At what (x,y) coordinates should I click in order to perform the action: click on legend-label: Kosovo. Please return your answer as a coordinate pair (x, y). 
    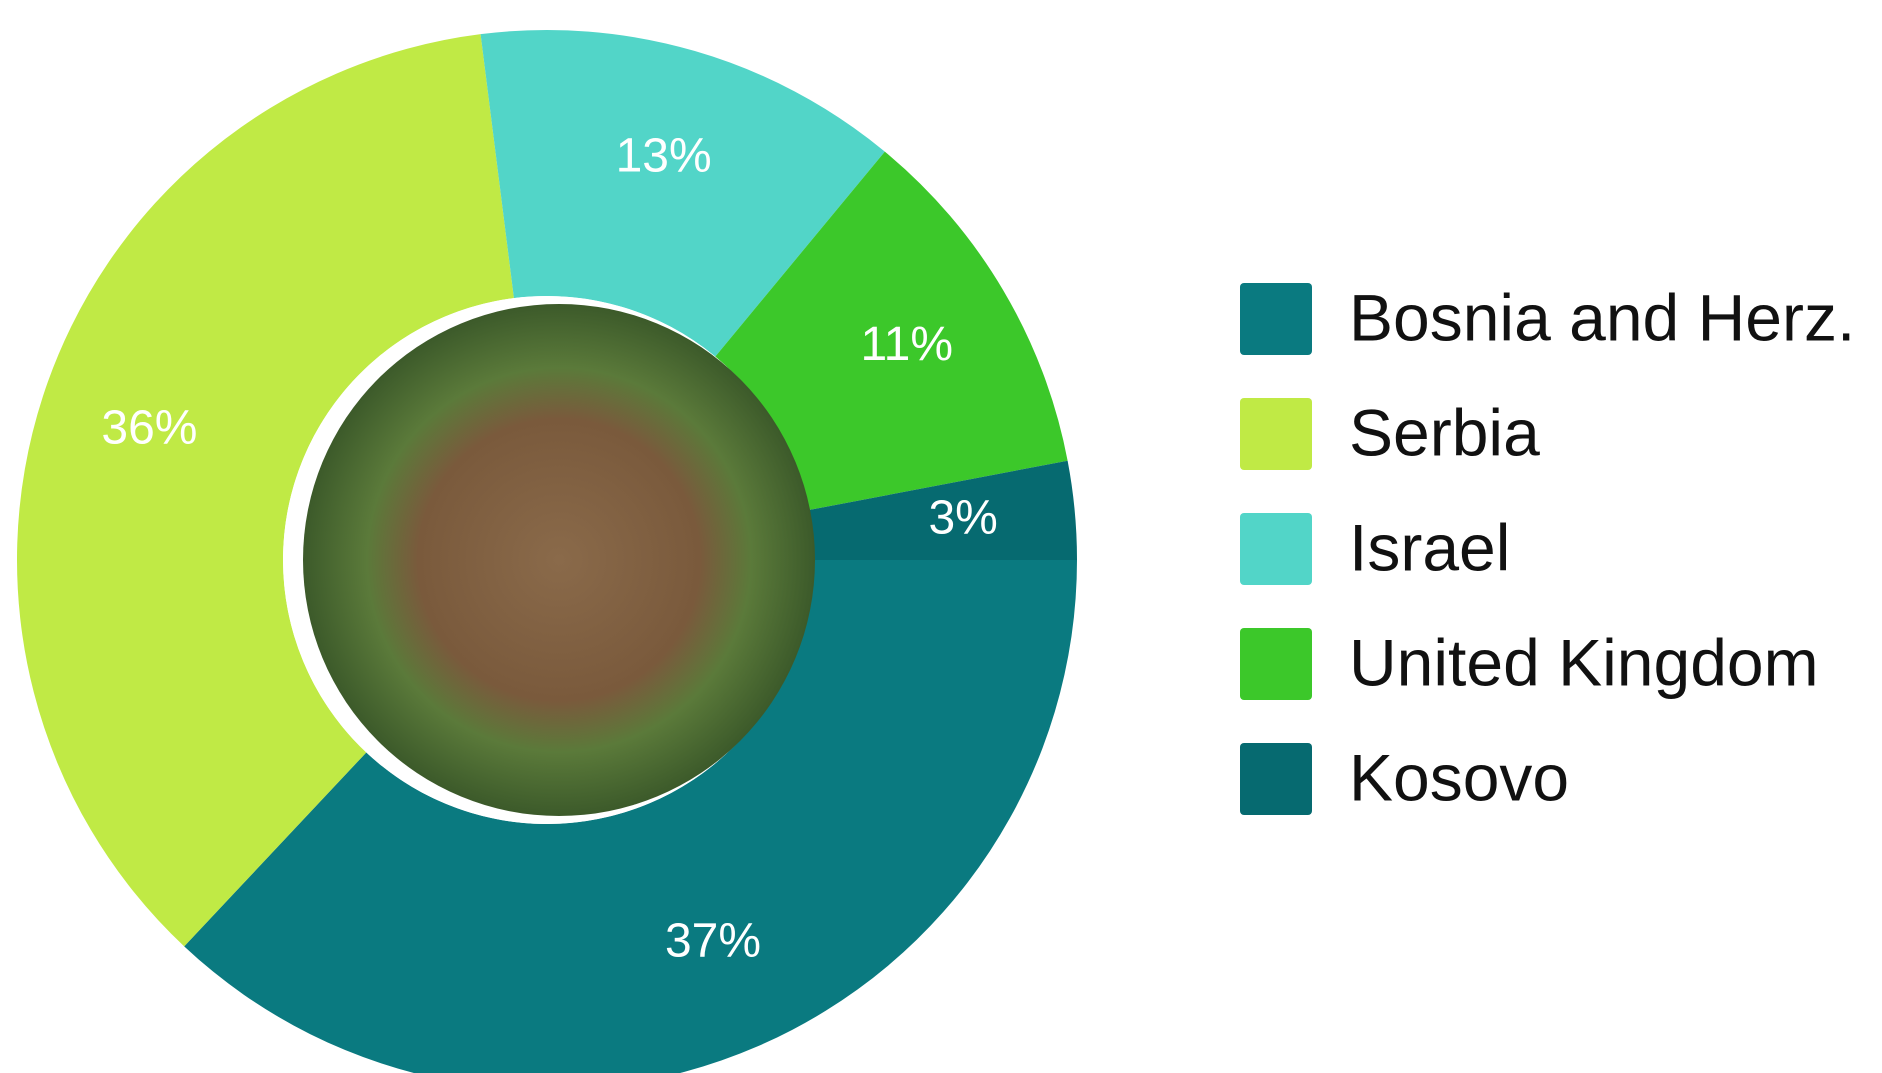
    Looking at the image, I should click on (1459, 777).